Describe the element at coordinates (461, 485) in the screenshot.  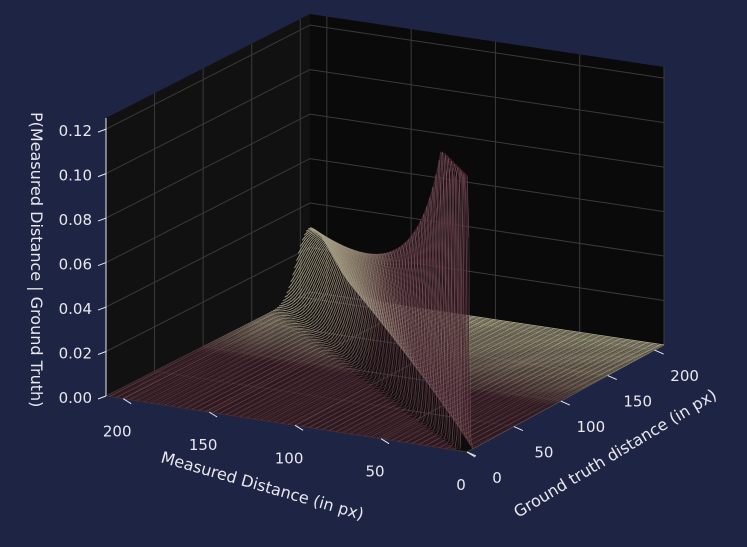
I see `x-tick-label: 0` at that location.